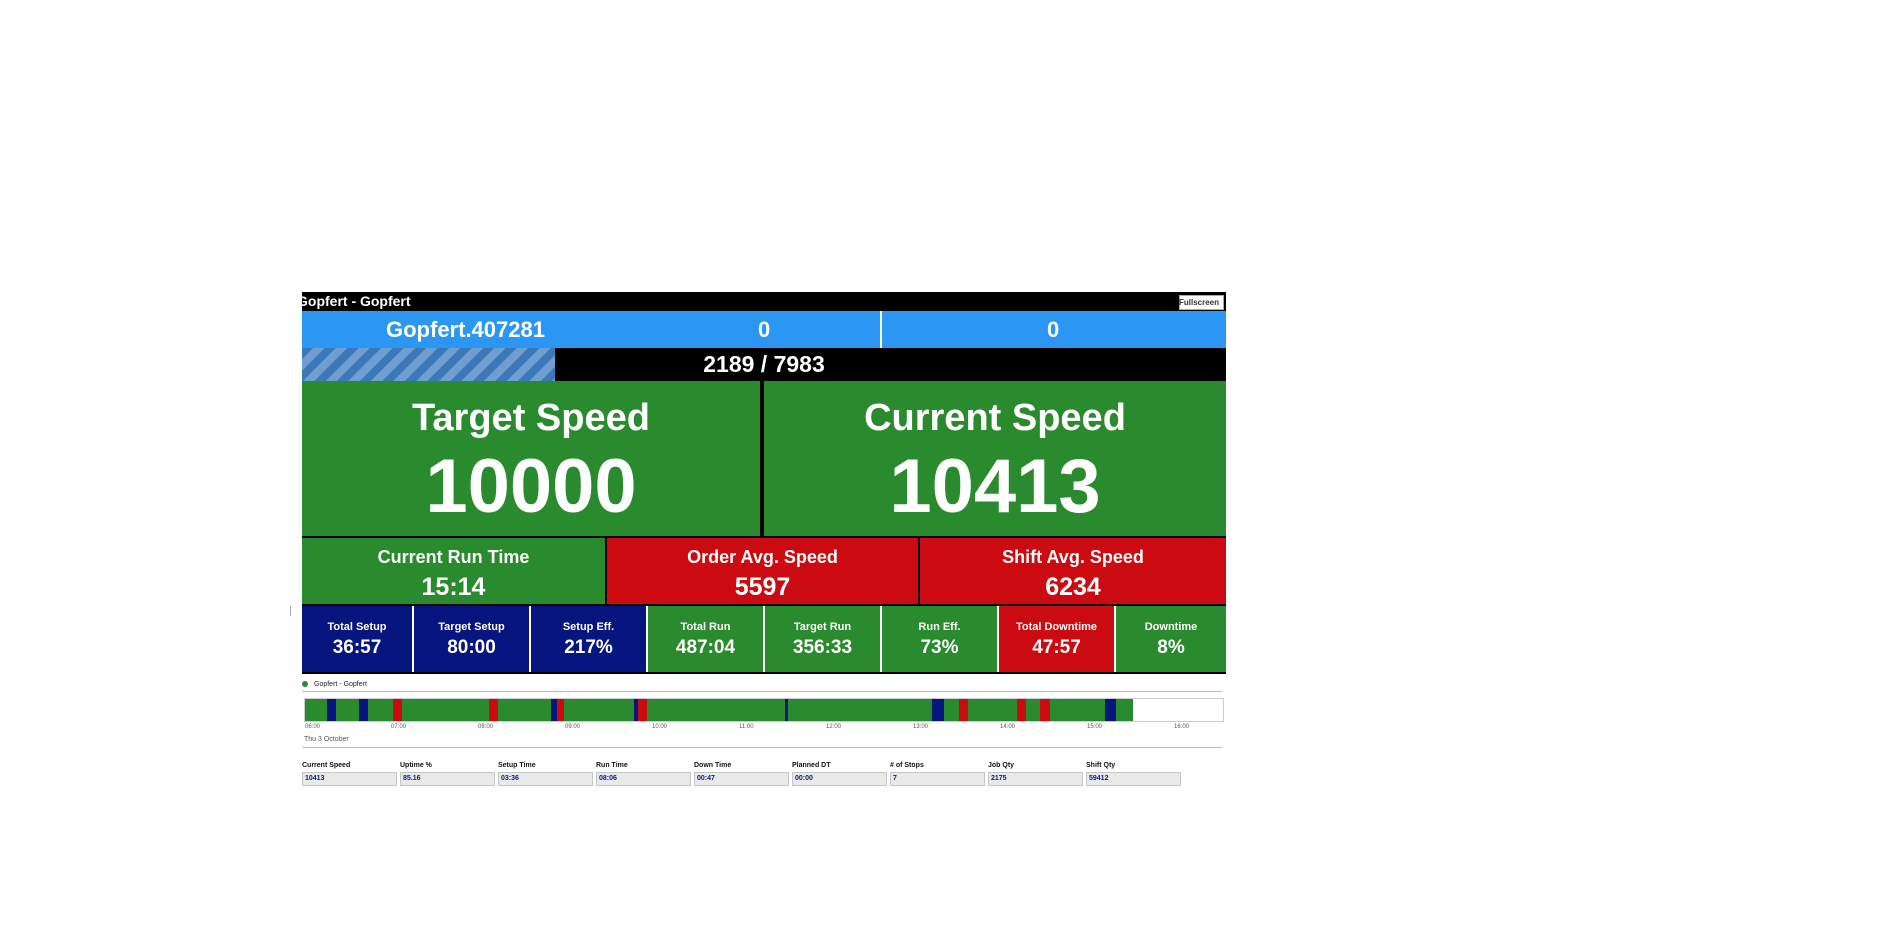 This screenshot has width=1902, height=935. Describe the element at coordinates (1008, 727) in the screenshot. I see `timeline-tick: 14:00` at that location.